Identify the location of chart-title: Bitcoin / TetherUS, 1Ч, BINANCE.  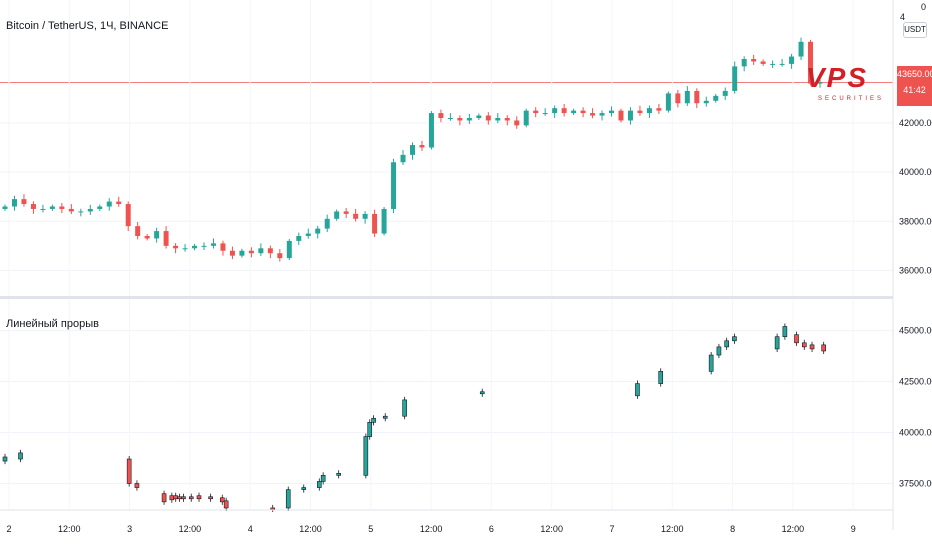
(87, 26).